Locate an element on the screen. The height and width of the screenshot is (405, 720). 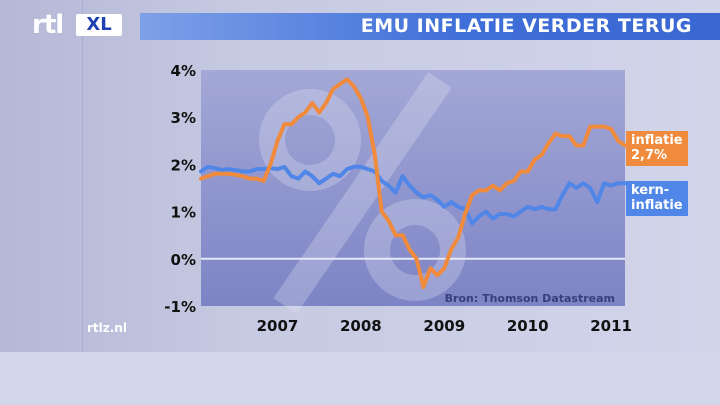
x-axis: 2007 2008 2009 2010 2011 is located at coordinates (444, 326).